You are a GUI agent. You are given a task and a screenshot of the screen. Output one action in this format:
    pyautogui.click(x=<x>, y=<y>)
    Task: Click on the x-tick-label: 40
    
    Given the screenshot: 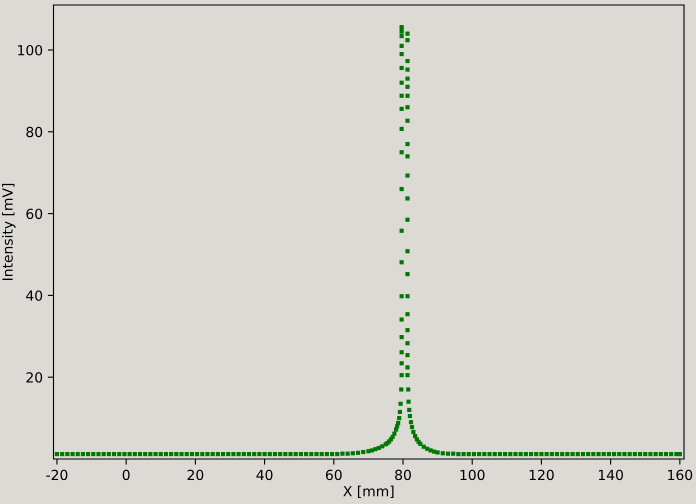 What is the action you would take?
    pyautogui.click(x=264, y=475)
    